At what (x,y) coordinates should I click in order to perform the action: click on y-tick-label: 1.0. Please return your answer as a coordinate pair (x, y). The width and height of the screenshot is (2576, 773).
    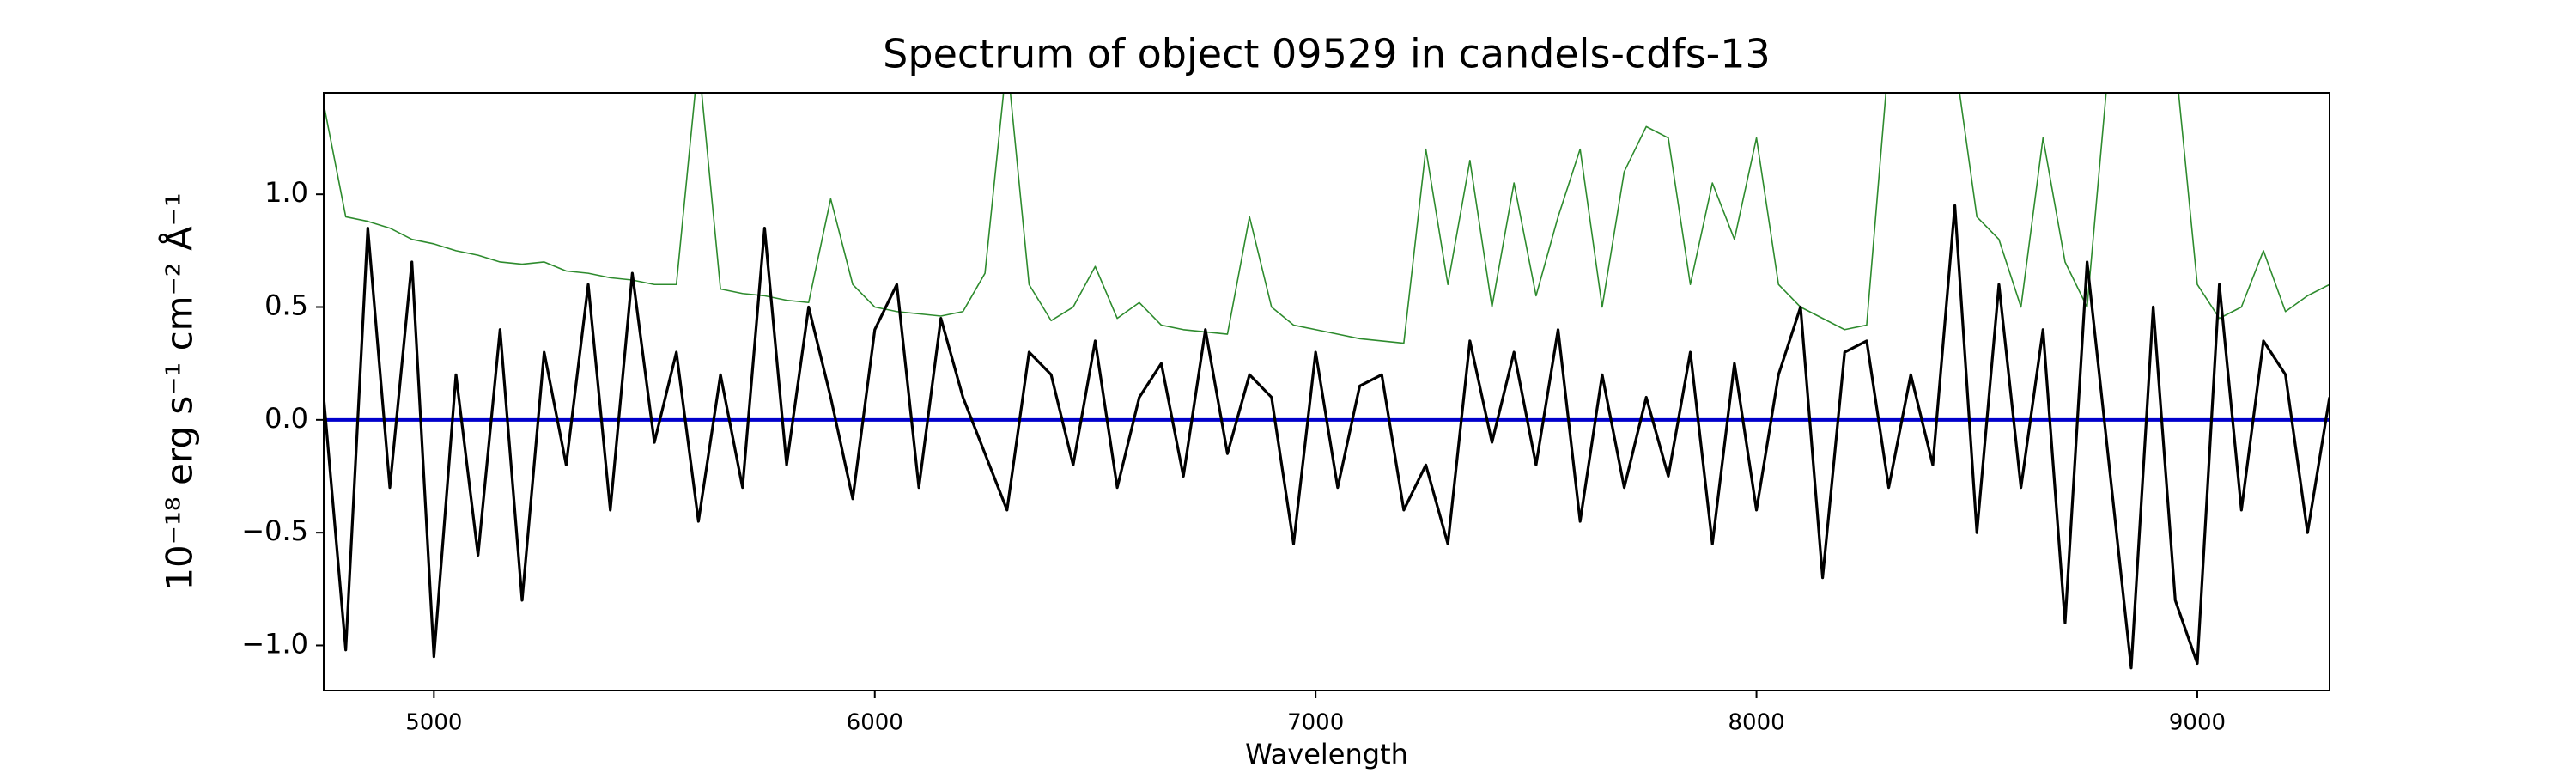
    Looking at the image, I should click on (286, 192).